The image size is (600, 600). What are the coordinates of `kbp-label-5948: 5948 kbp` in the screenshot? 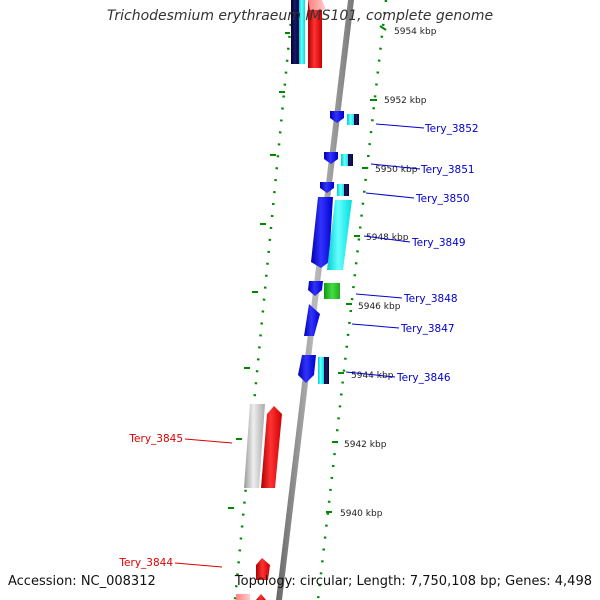 It's located at (387, 238).